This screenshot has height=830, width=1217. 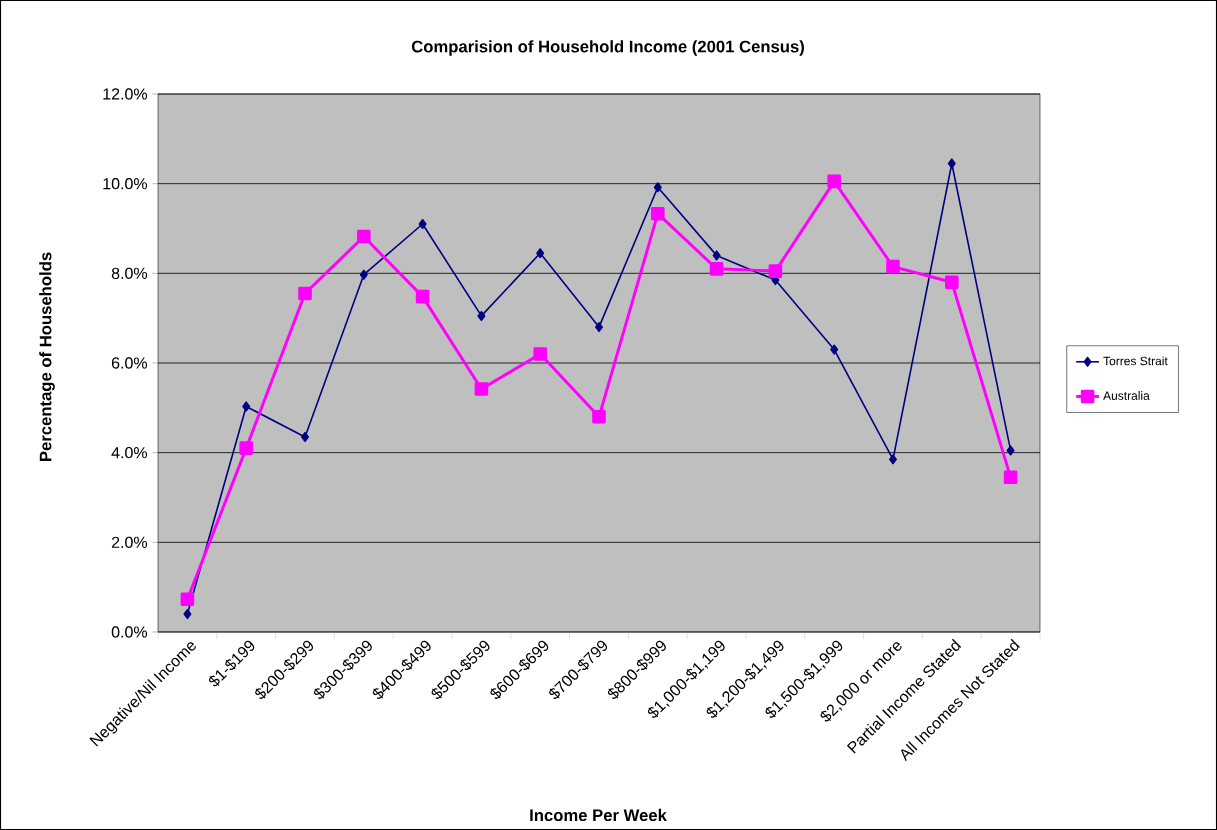 What do you see at coordinates (129, 363) in the screenshot?
I see `y-tick-label: 6.0%` at bounding box center [129, 363].